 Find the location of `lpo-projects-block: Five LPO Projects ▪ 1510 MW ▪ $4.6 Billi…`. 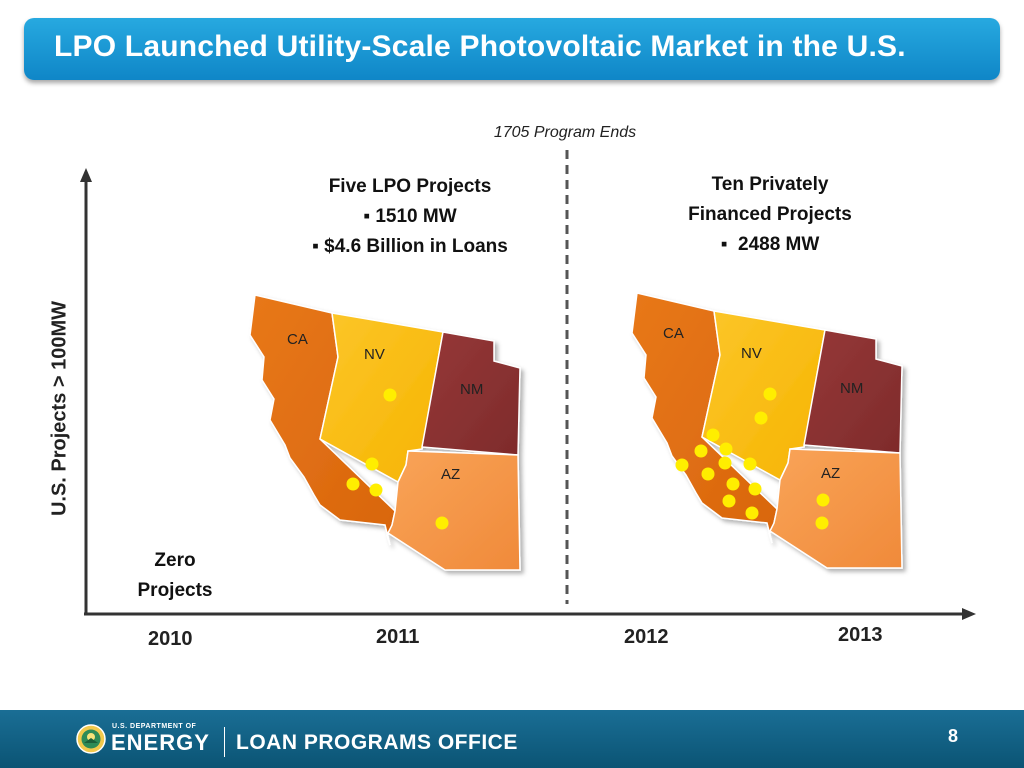

lpo-projects-block: Five LPO Projects ▪ 1510 MW ▪ $4.6 Billi… is located at coordinates (410, 217).